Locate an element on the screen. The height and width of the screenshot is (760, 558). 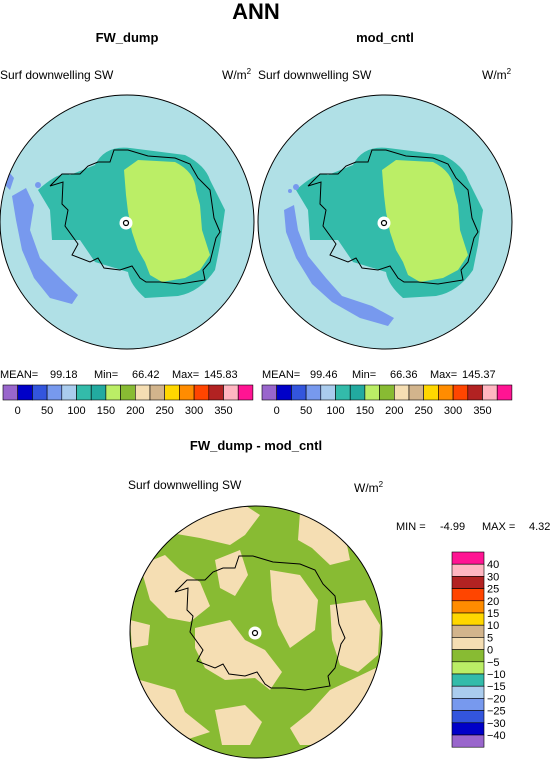
colorbar-tick-label: −20 is located at coordinates (496, 699).